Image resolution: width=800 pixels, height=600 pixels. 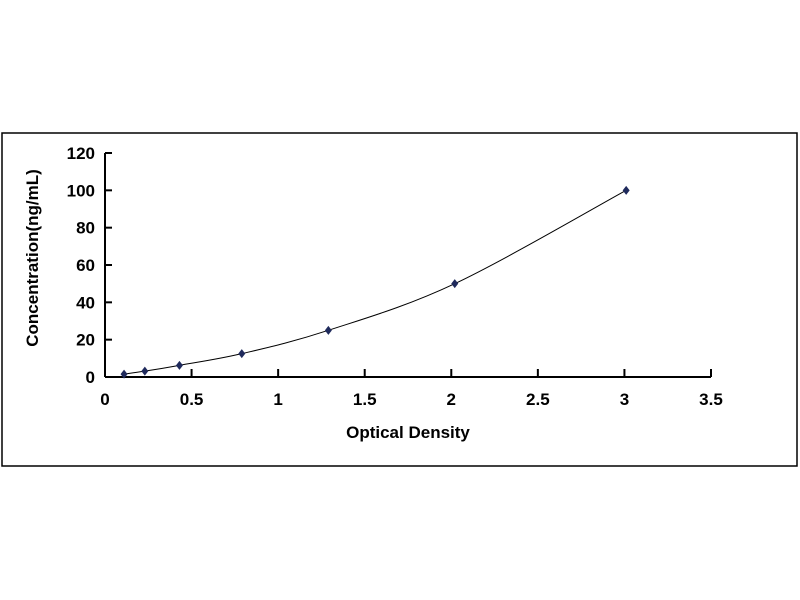 What do you see at coordinates (81, 153) in the screenshot?
I see `y-tick-label: 120` at bounding box center [81, 153].